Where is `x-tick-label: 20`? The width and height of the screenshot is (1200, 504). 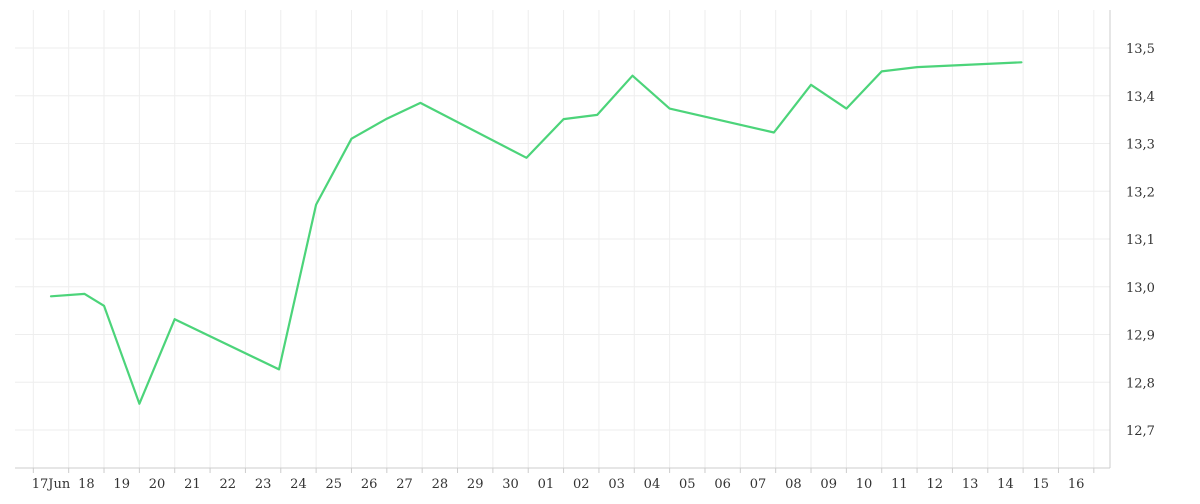 x-tick-label: 20 is located at coordinates (157, 484).